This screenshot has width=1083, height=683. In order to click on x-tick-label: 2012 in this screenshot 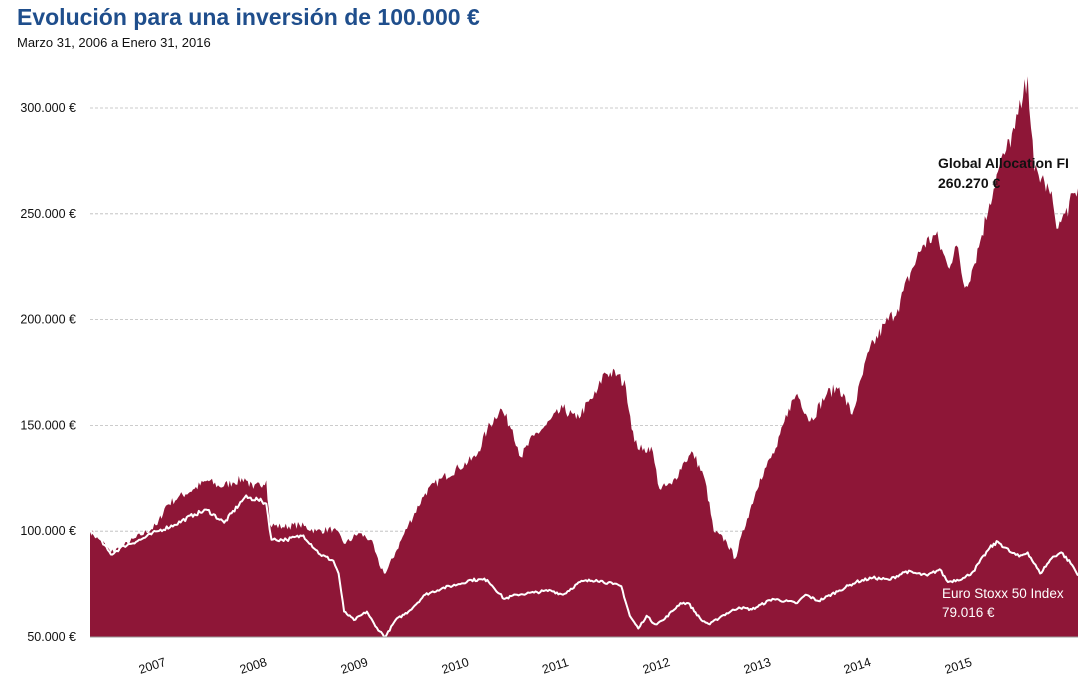, I will do `click(656, 666)`.